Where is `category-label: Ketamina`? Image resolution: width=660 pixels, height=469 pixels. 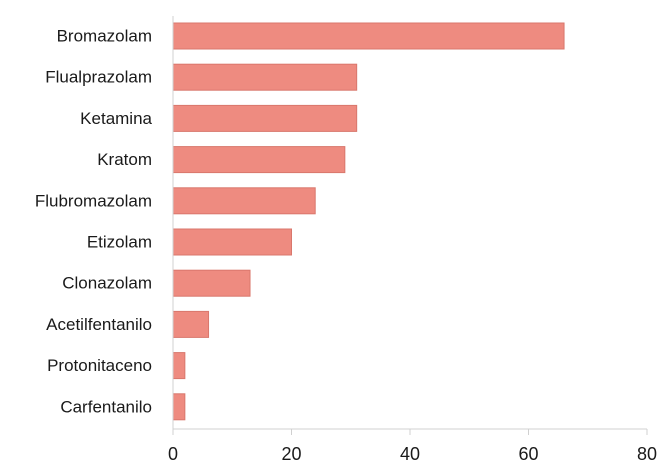 category-label: Ketamina is located at coordinates (116, 118).